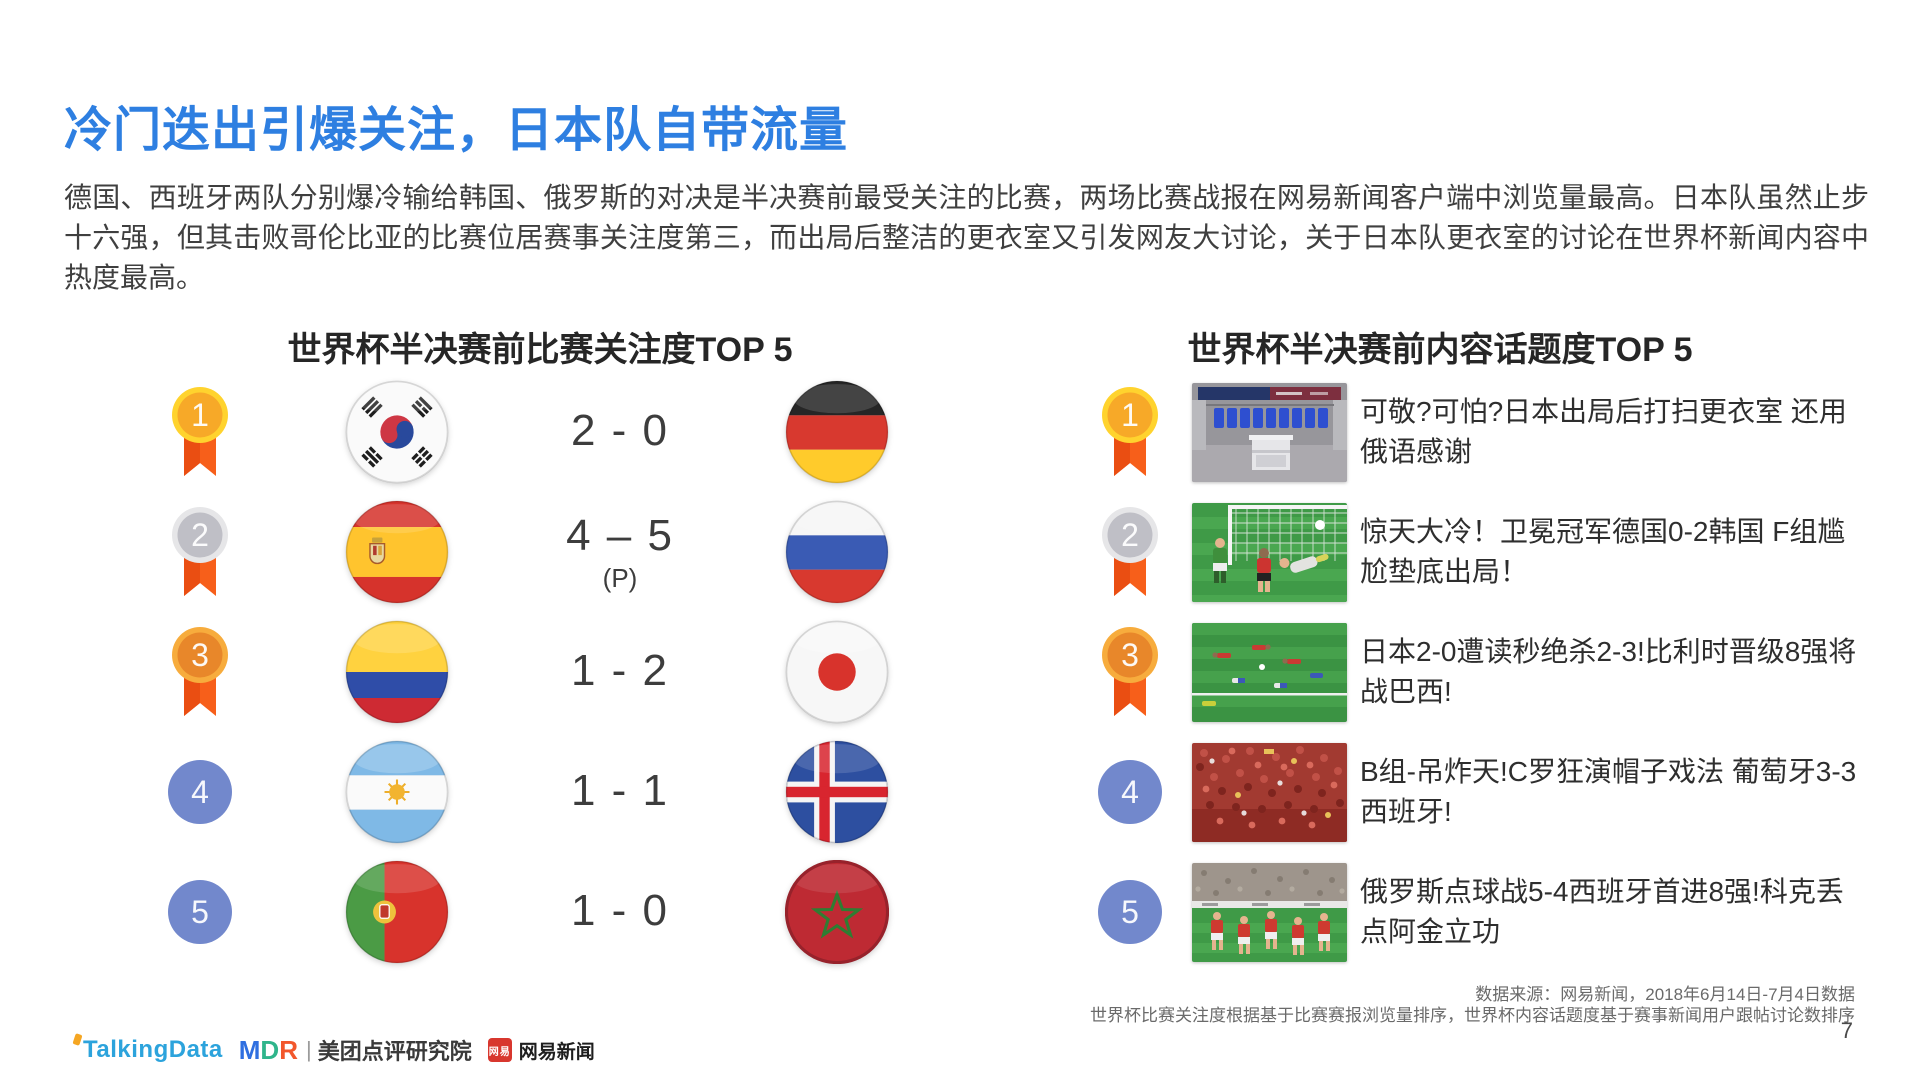 The height and width of the screenshot is (1080, 1921). Describe the element at coordinates (1304, 563) in the screenshot. I see `goalkeeper-diving` at that location.